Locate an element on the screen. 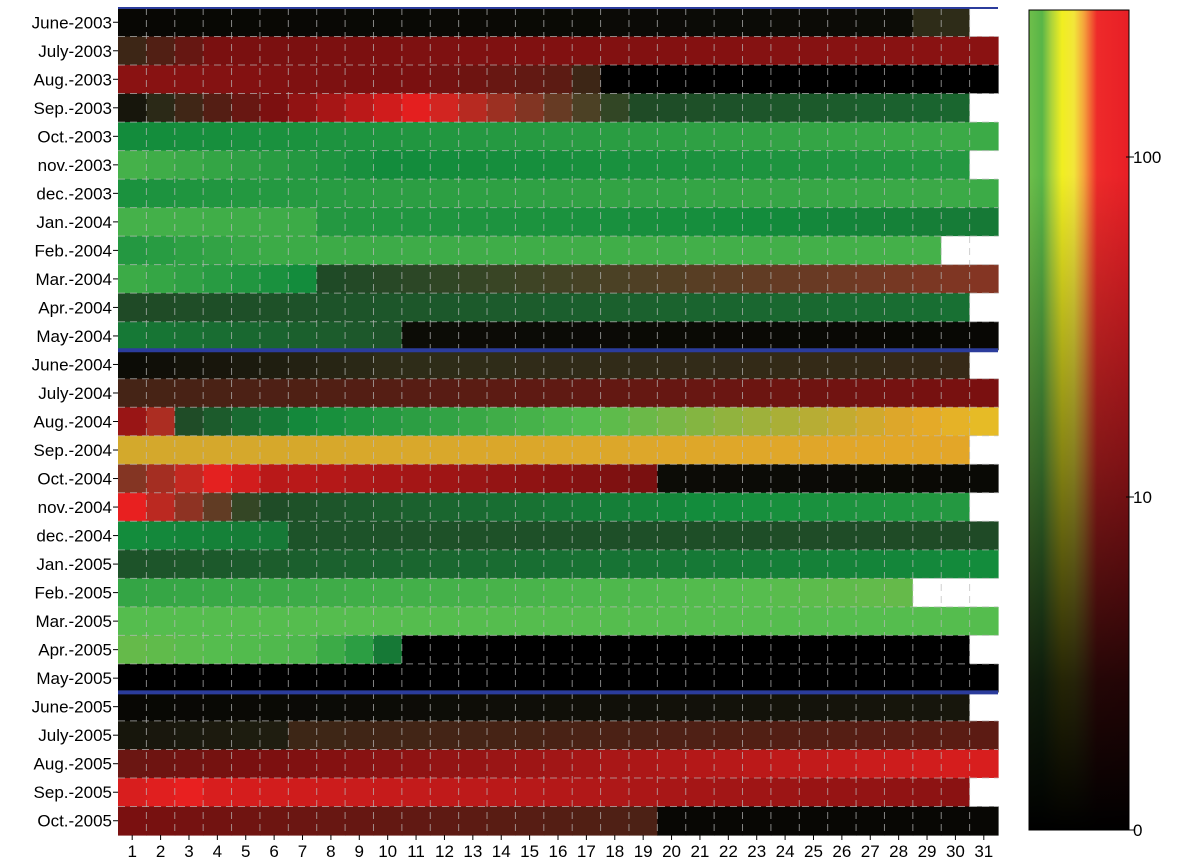 The width and height of the screenshot is (1178, 862). row-label: Oct.-2004 is located at coordinates (74, 479).